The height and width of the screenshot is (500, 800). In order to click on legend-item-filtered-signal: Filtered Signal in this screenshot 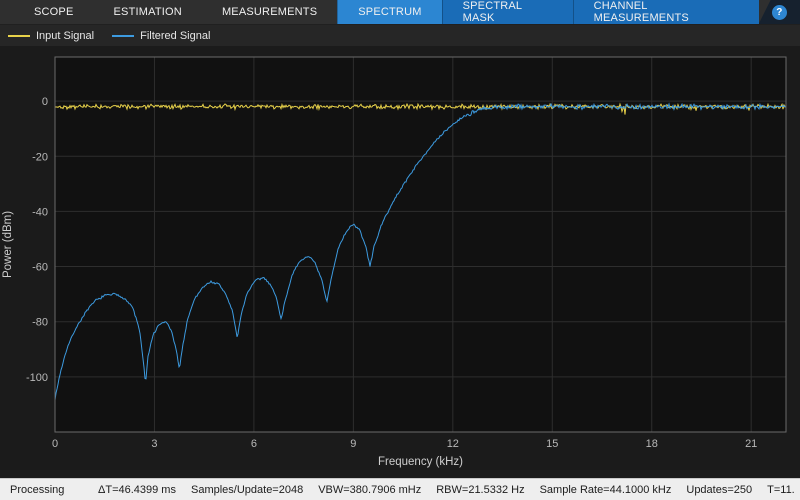, I will do `click(161, 36)`.